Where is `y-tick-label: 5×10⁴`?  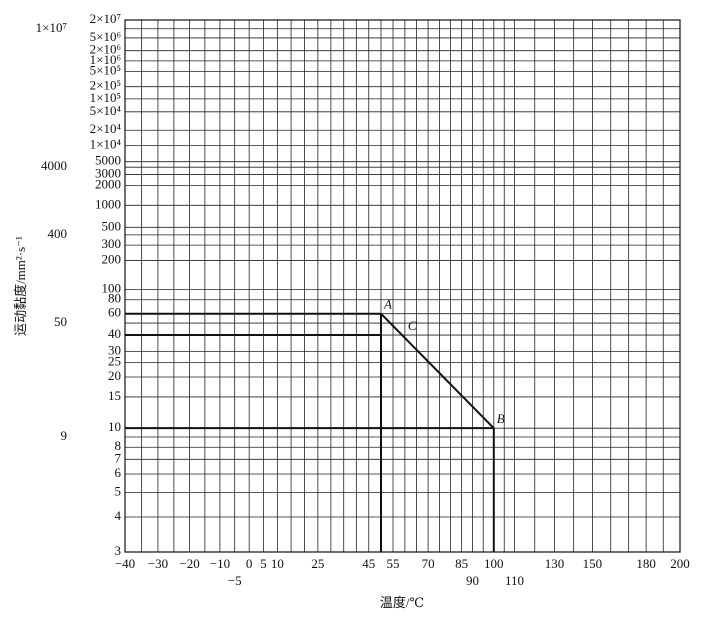
y-tick-label: 5×10⁴ is located at coordinates (106, 110).